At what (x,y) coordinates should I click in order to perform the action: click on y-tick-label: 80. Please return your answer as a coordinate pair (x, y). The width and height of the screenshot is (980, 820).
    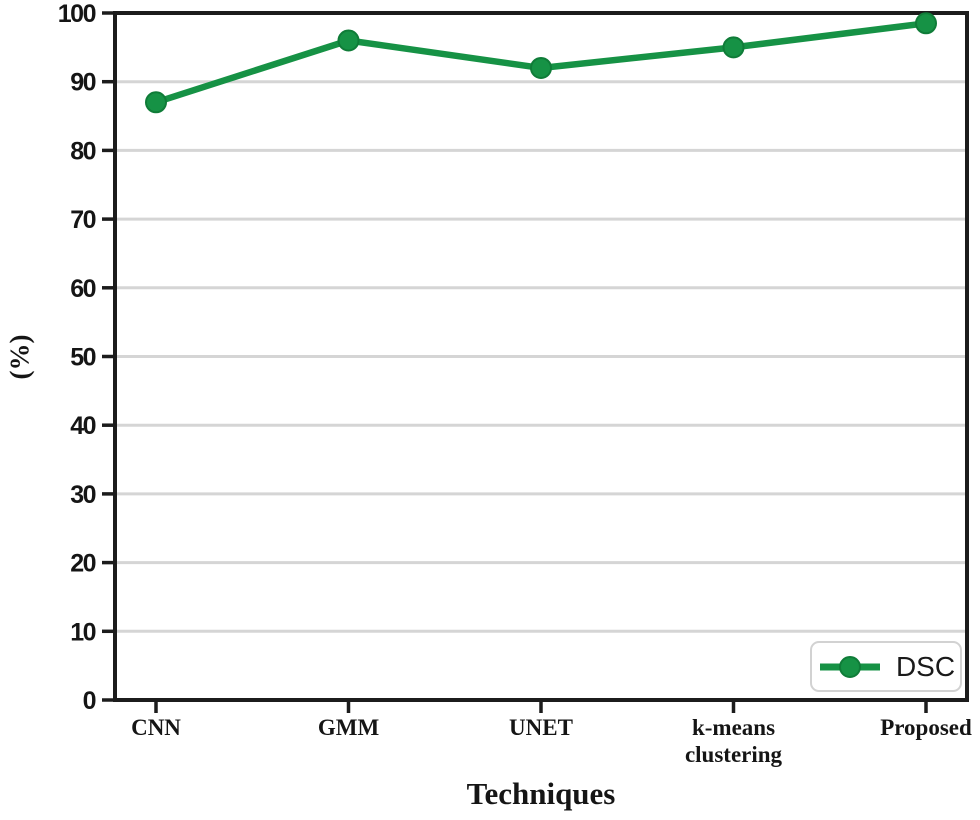
    Looking at the image, I should click on (82, 151).